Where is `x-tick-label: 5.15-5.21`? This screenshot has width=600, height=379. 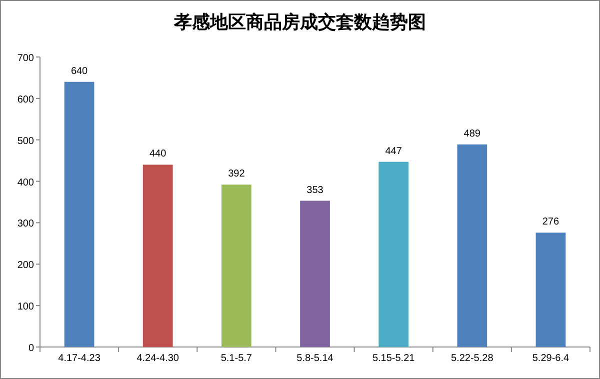 x-tick-label: 5.15-5.21 is located at coordinates (394, 358).